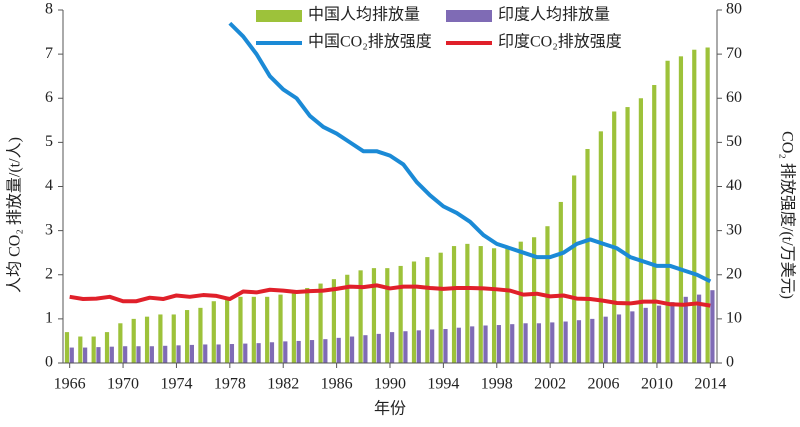 The width and height of the screenshot is (800, 427). Describe the element at coordinates (49, 273) in the screenshot. I see `y-tick-label: 2` at that location.